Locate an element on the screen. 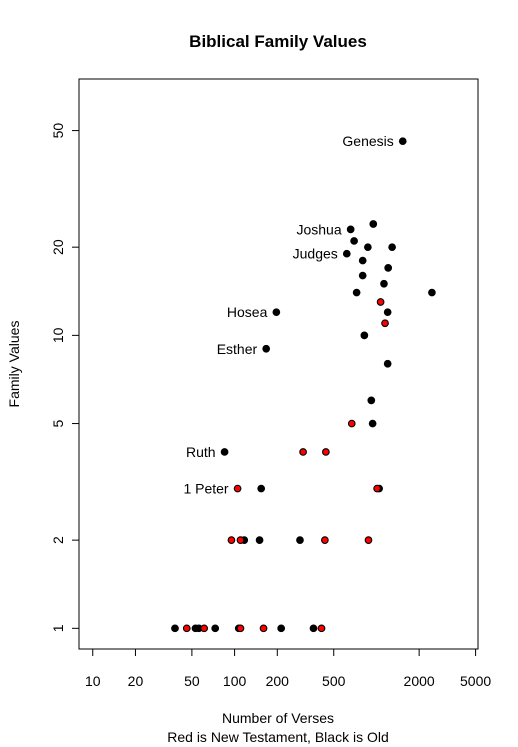  x-tick-label: 10 is located at coordinates (93, 681).